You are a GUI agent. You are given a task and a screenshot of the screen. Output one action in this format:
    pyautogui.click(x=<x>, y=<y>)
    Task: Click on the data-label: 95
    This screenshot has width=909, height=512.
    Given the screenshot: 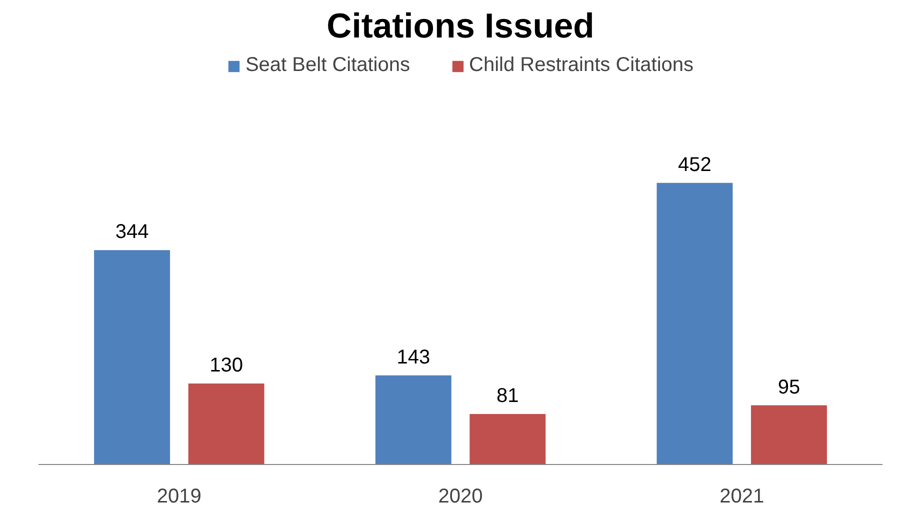 What is the action you would take?
    pyautogui.click(x=789, y=387)
    